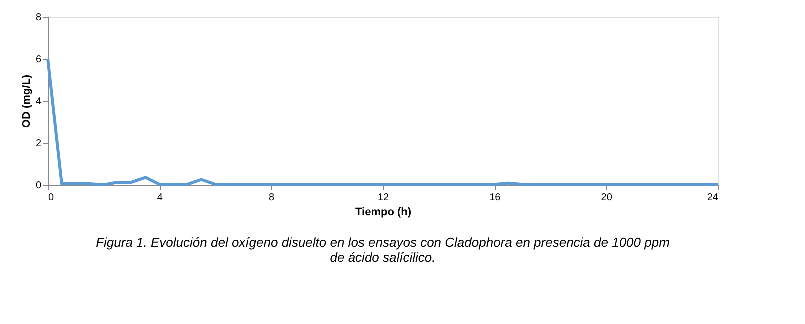  I want to click on x-tick-label: 0, so click(51, 198).